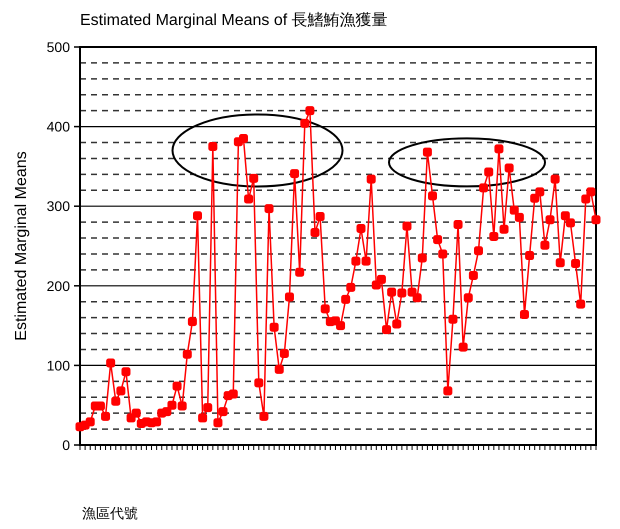  I want to click on y-tick-label: 400, so click(58, 126).